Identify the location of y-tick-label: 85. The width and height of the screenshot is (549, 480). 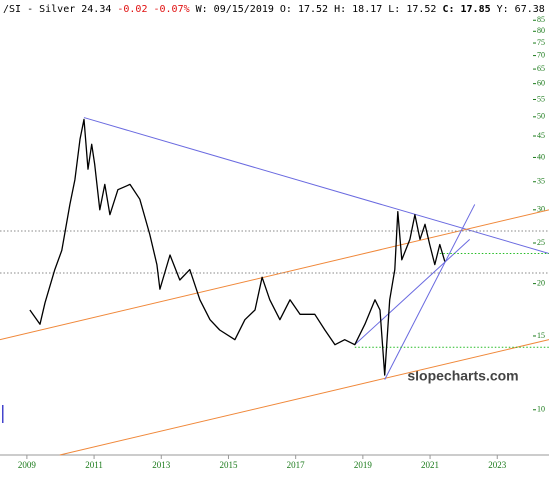
(541, 19).